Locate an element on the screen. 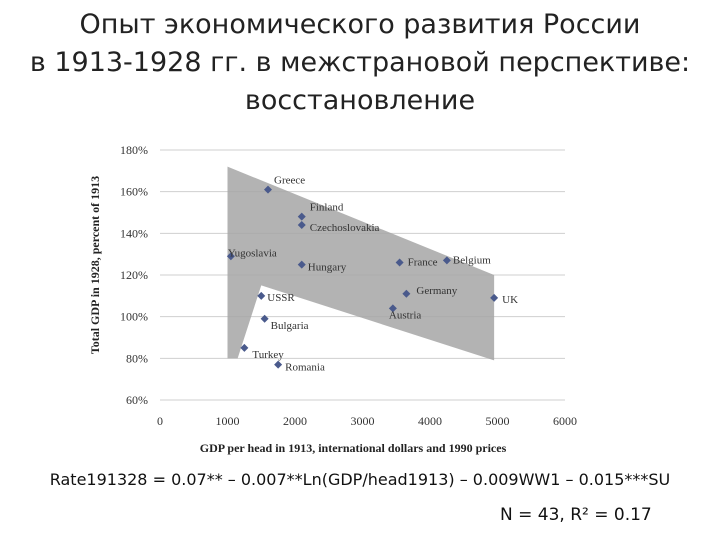 Image resolution: width=720 pixels, height=540 pixels. y-tick-label: 180% is located at coordinates (134, 150).